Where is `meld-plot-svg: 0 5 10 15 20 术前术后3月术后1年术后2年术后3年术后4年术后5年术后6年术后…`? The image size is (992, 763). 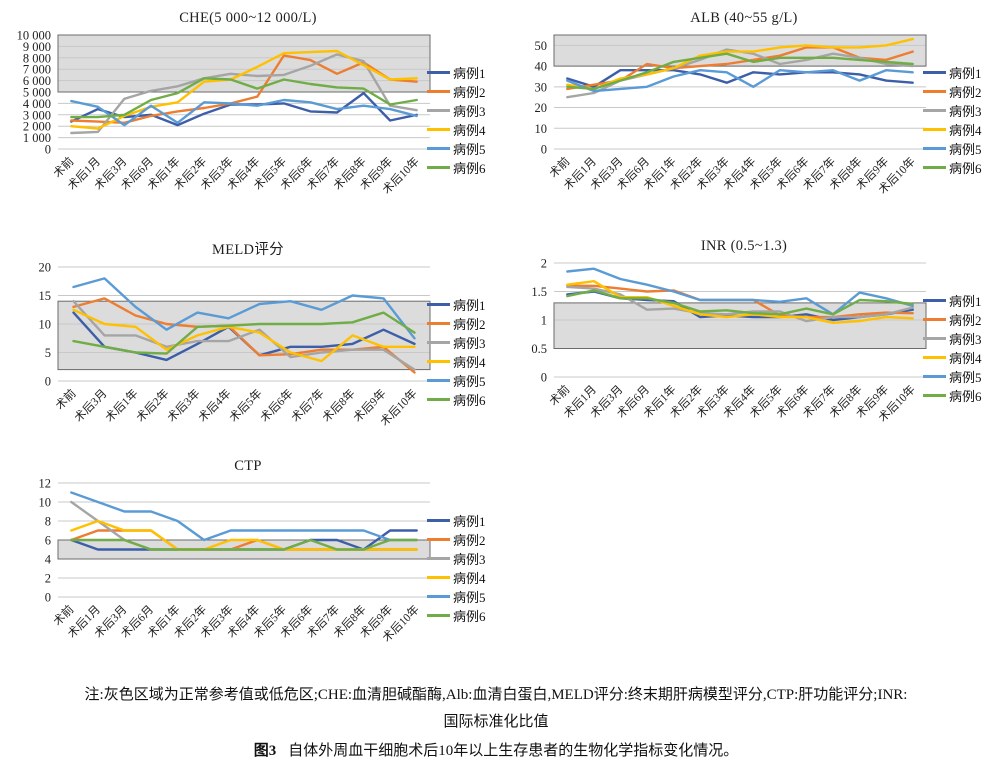
meld-plot-svg: 0 5 10 15 20 术前术后3月术后1年术后2年术后3年术后4年术后5年术后6年术后… is located at coordinates (235, 345).